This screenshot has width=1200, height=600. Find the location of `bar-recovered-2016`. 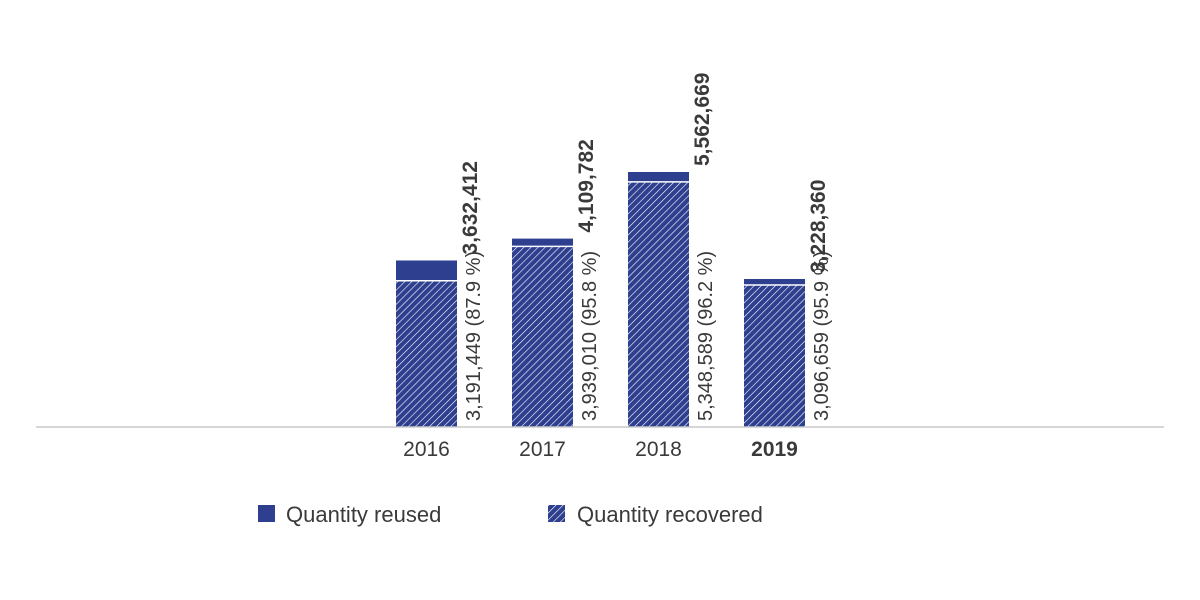

bar-recovered-2016 is located at coordinates (426, 353).